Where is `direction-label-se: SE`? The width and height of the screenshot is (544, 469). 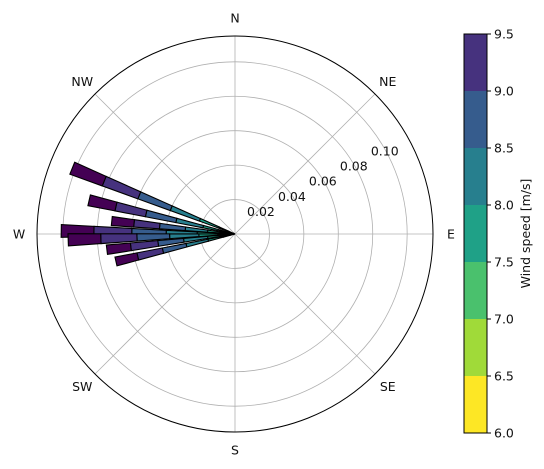
direction-label-se: SE is located at coordinates (388, 386).